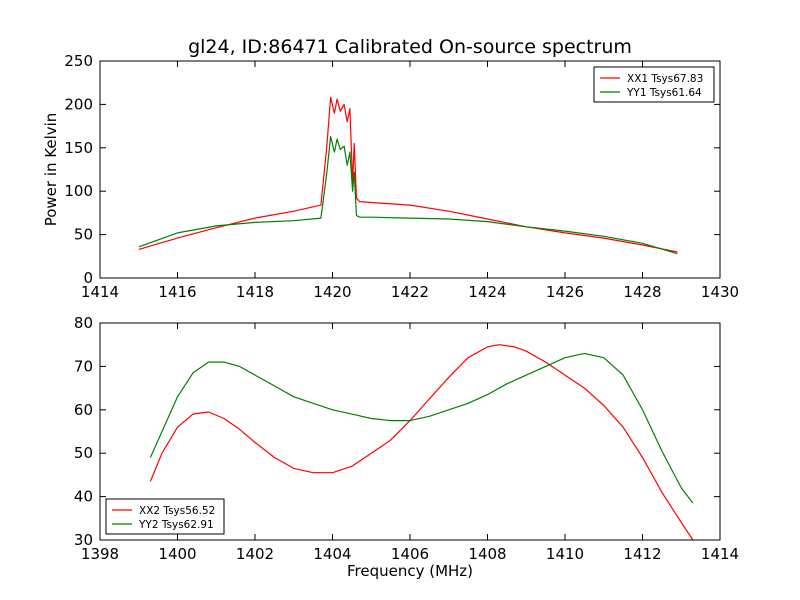 The height and width of the screenshot is (600, 800). I want to click on x-tick-label: 1416, so click(177, 292).